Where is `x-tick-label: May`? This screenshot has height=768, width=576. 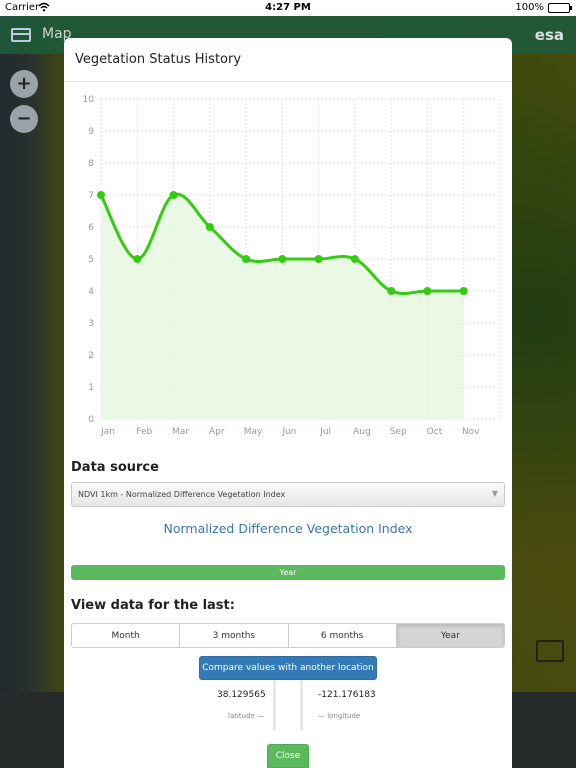
x-tick-label: May is located at coordinates (253, 432).